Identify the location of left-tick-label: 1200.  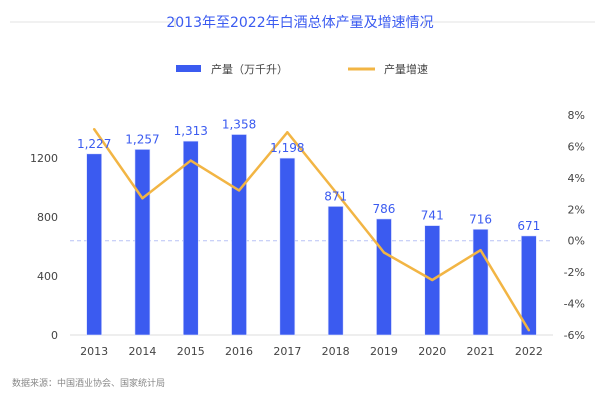
(44, 158).